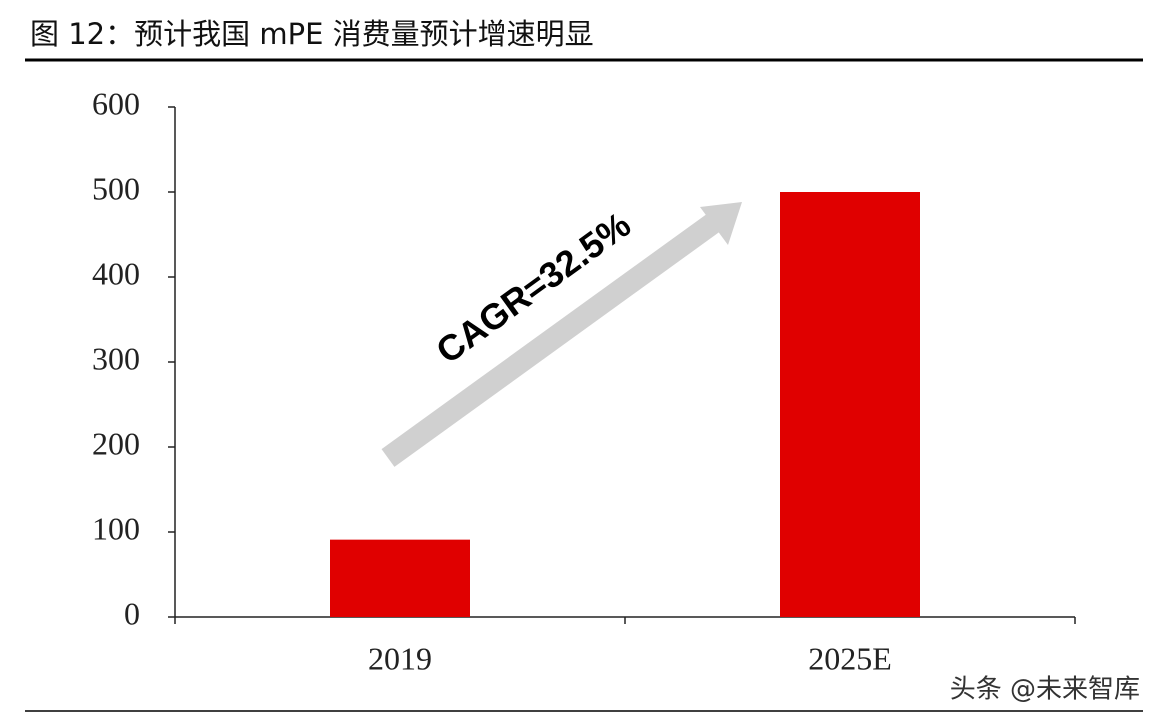 This screenshot has height=728, width=1164. What do you see at coordinates (116, 358) in the screenshot?
I see `y-tick-label: 300` at bounding box center [116, 358].